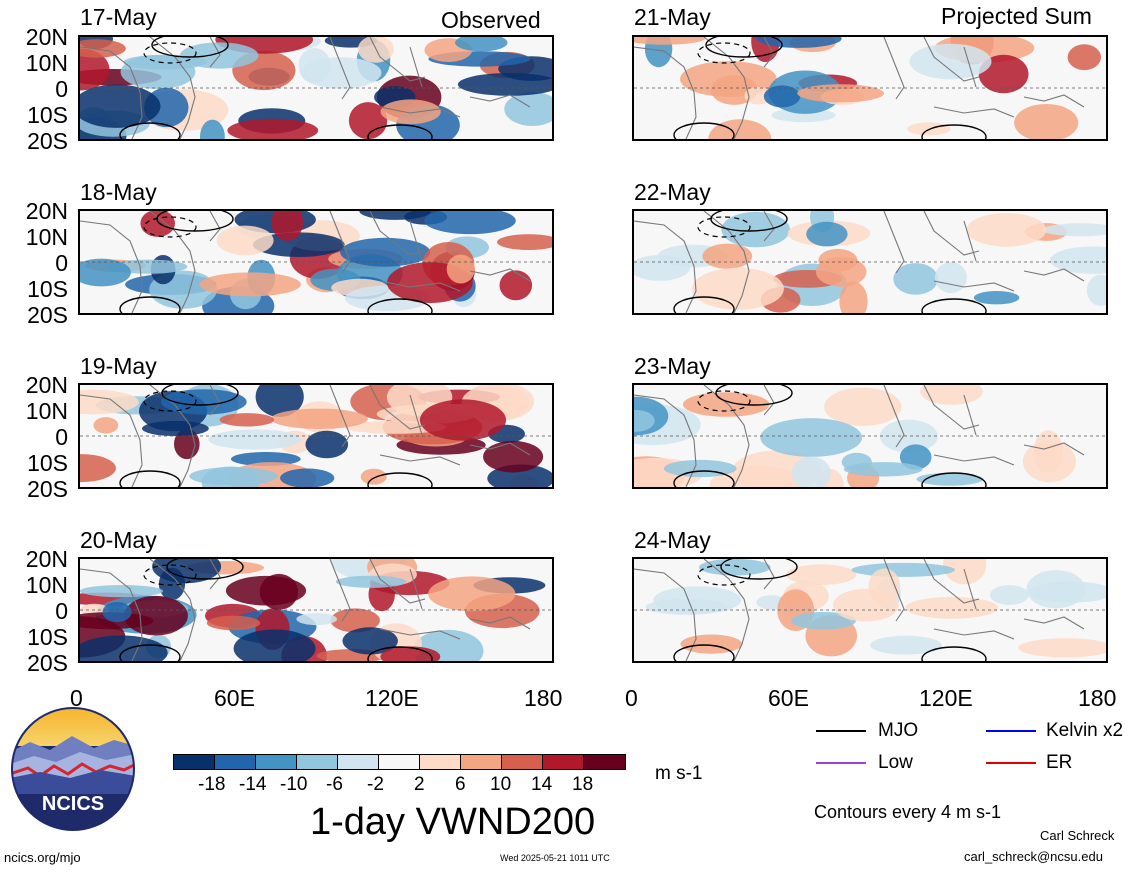 This screenshot has height=872, width=1135. Describe the element at coordinates (908, 812) in the screenshot. I see `contour-note: Contours every 4 m s-1` at that location.